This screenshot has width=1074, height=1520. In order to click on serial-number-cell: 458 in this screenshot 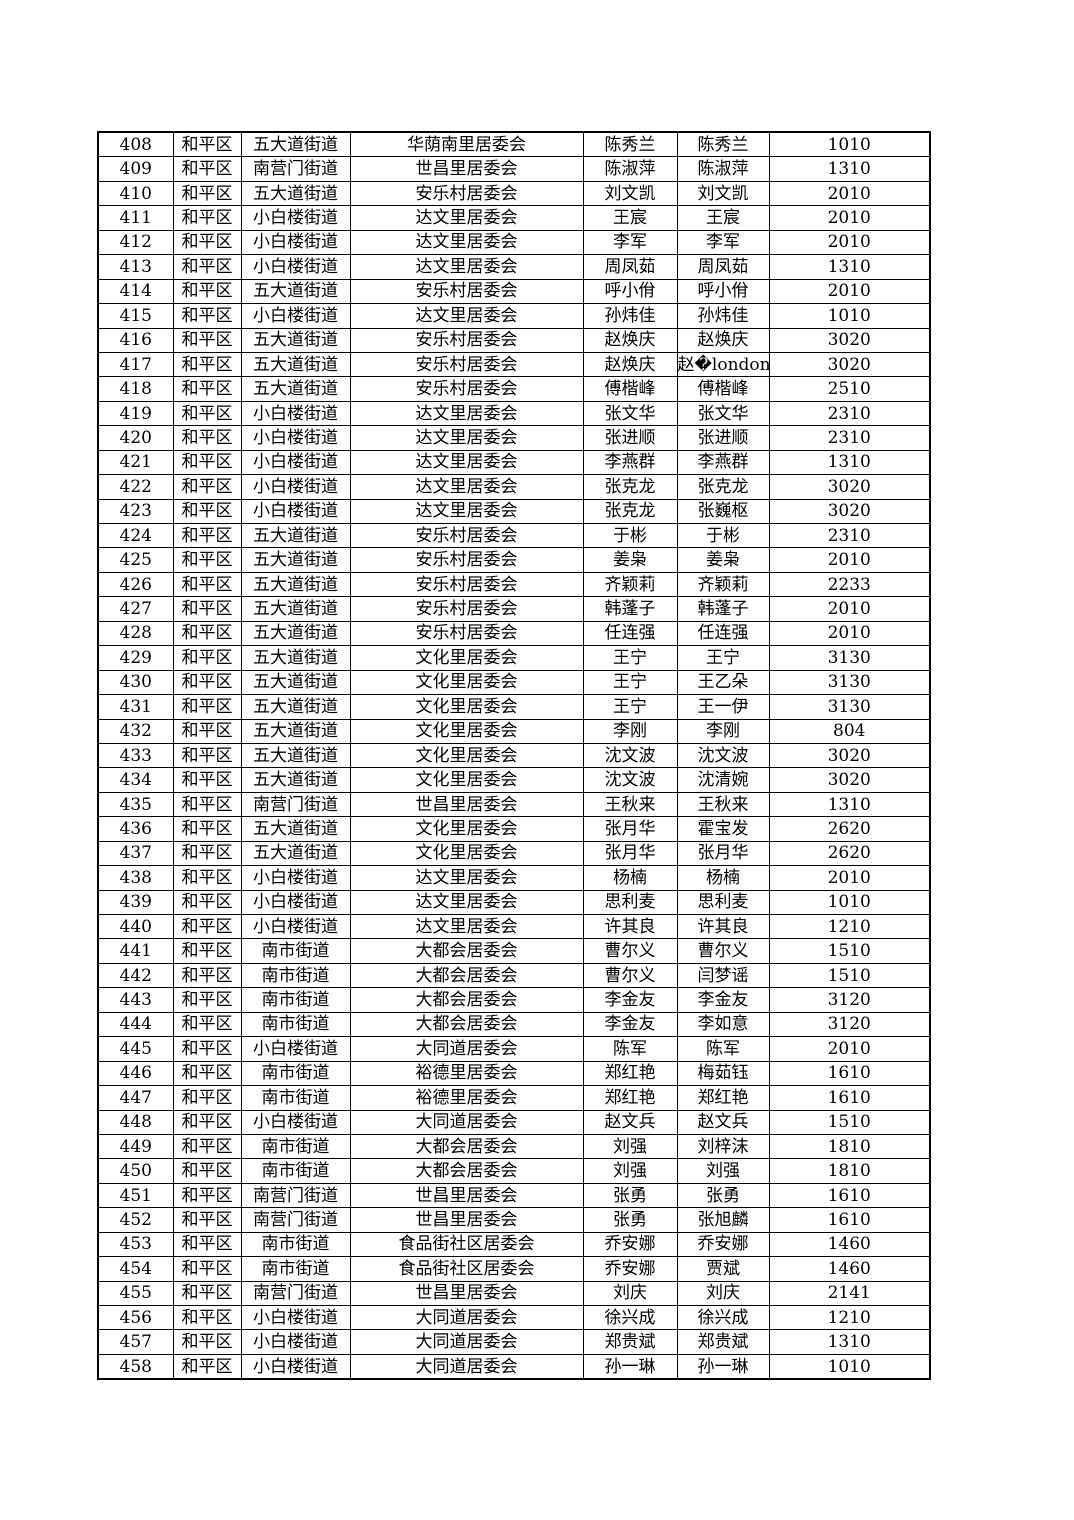, I will do `click(135, 1366)`.